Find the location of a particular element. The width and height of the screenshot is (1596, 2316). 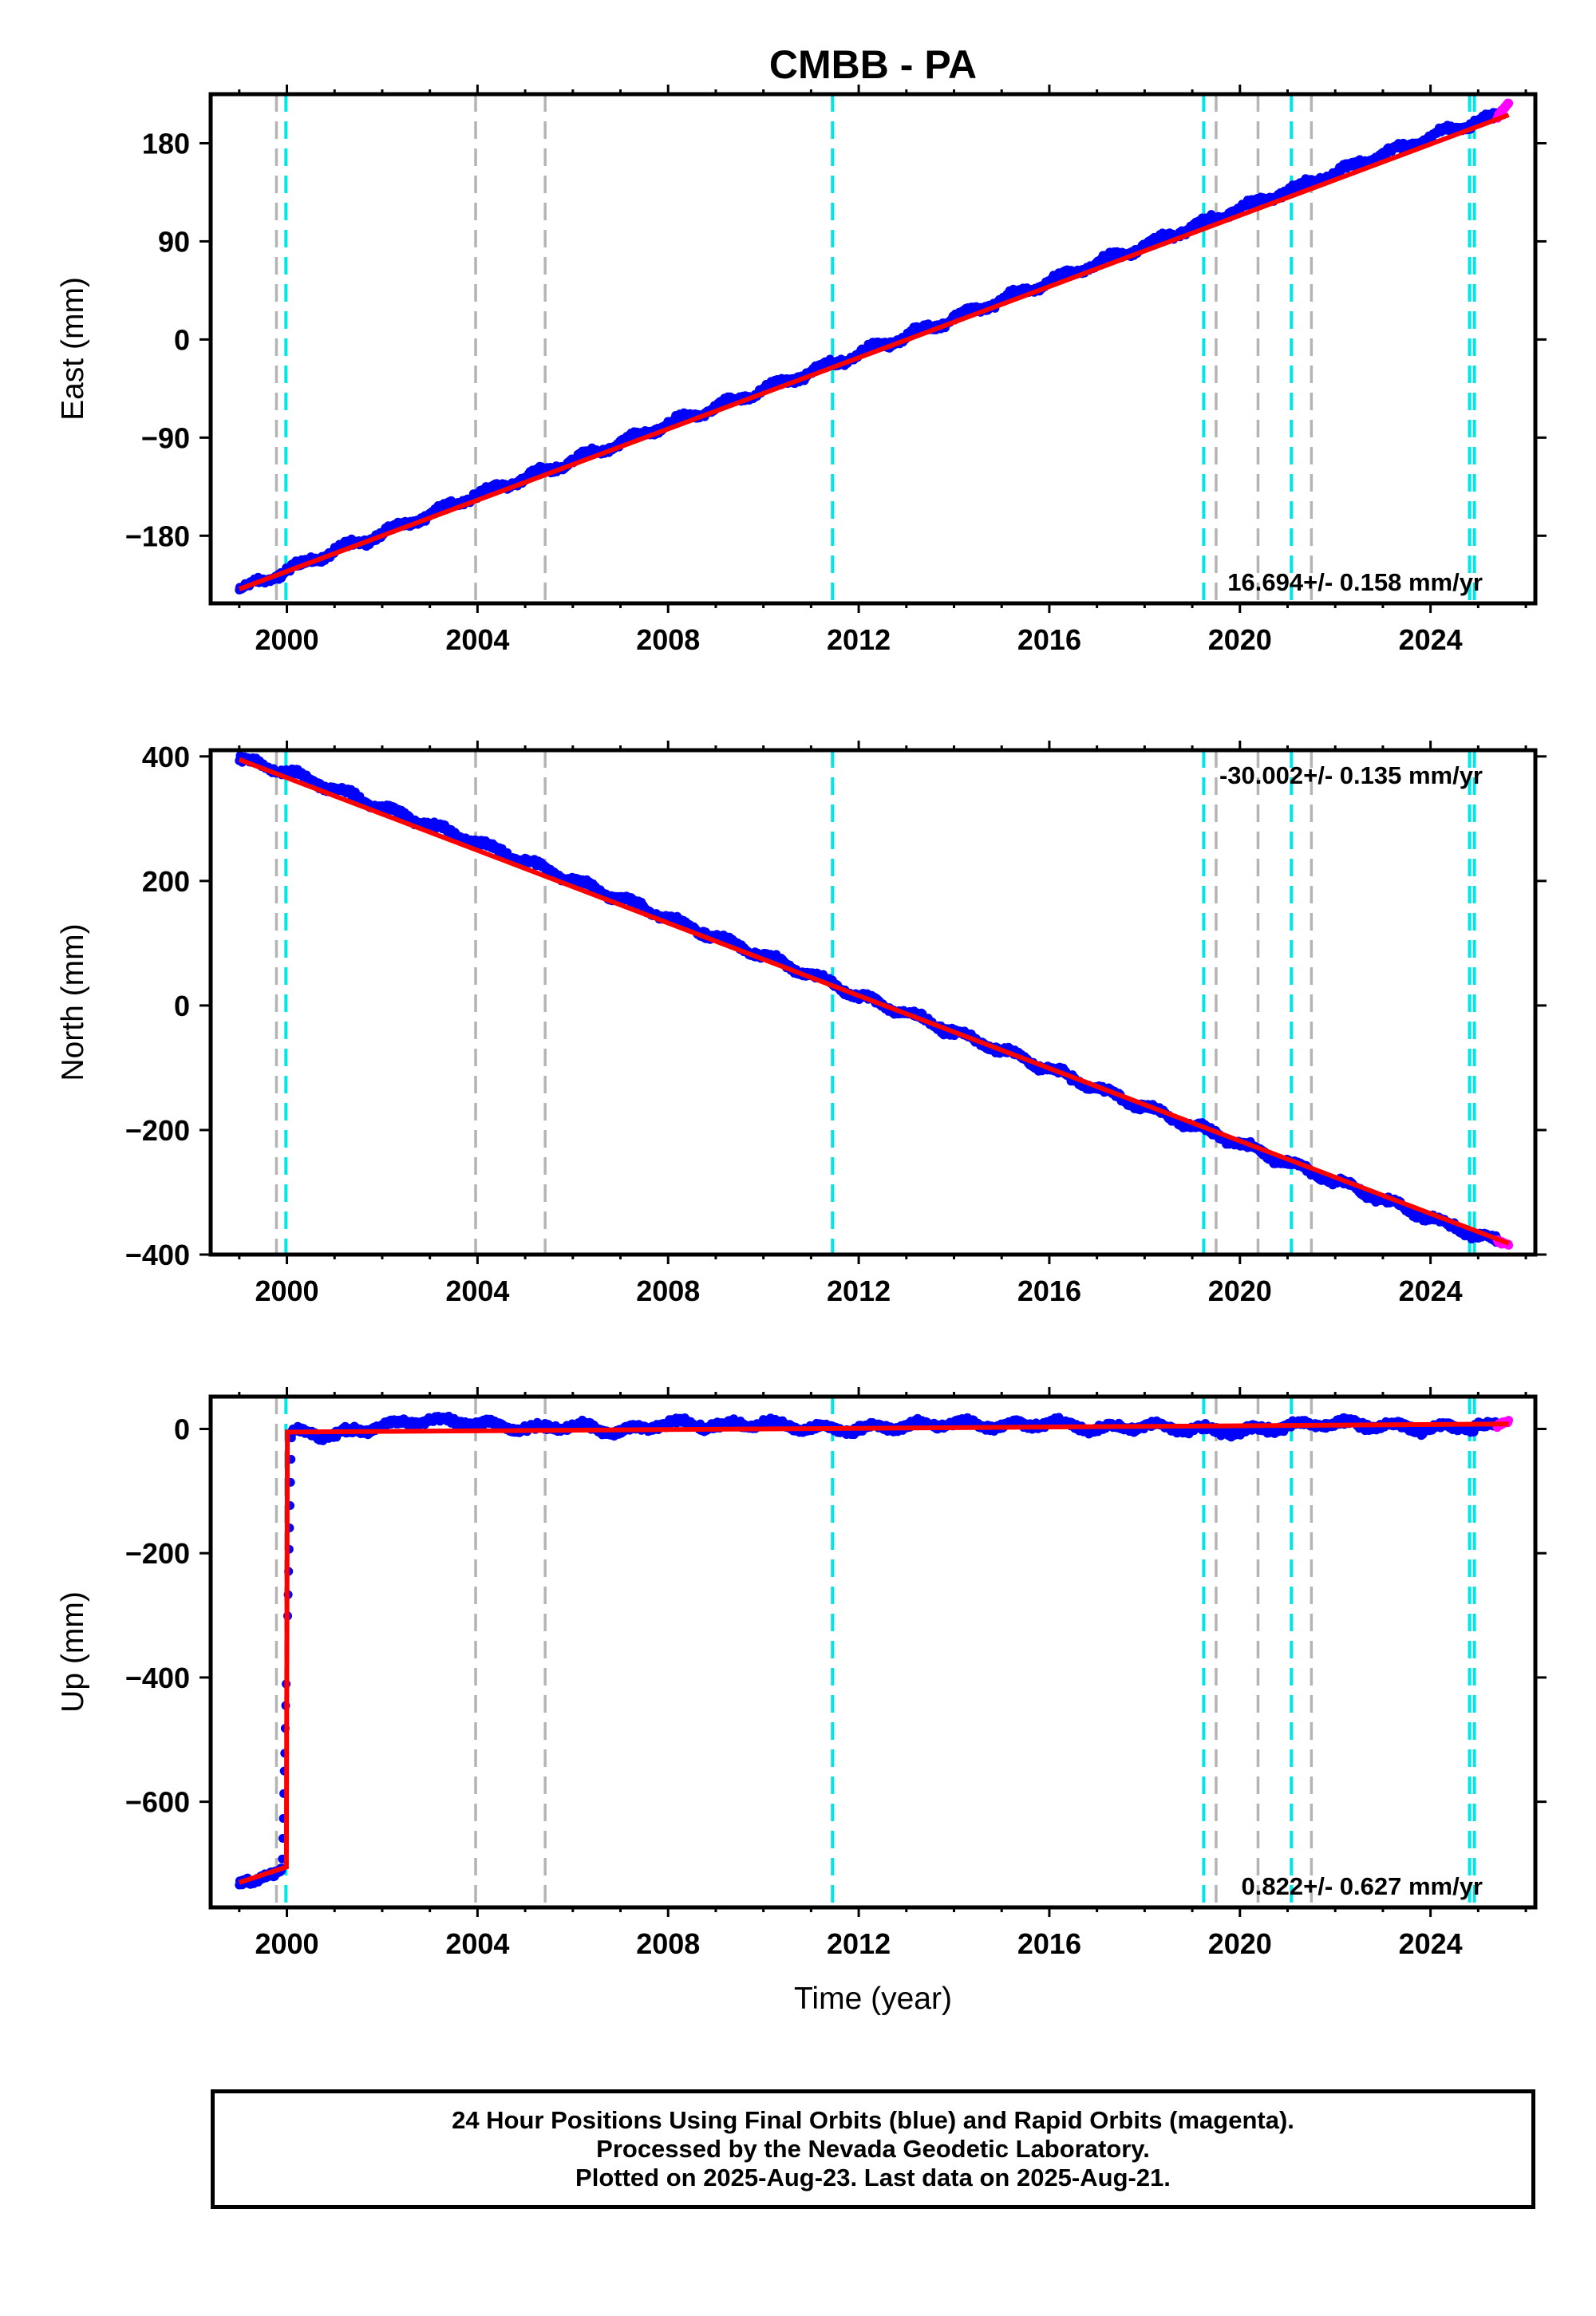

up-x-tick-label-6: 2024 is located at coordinates (1431, 1943).